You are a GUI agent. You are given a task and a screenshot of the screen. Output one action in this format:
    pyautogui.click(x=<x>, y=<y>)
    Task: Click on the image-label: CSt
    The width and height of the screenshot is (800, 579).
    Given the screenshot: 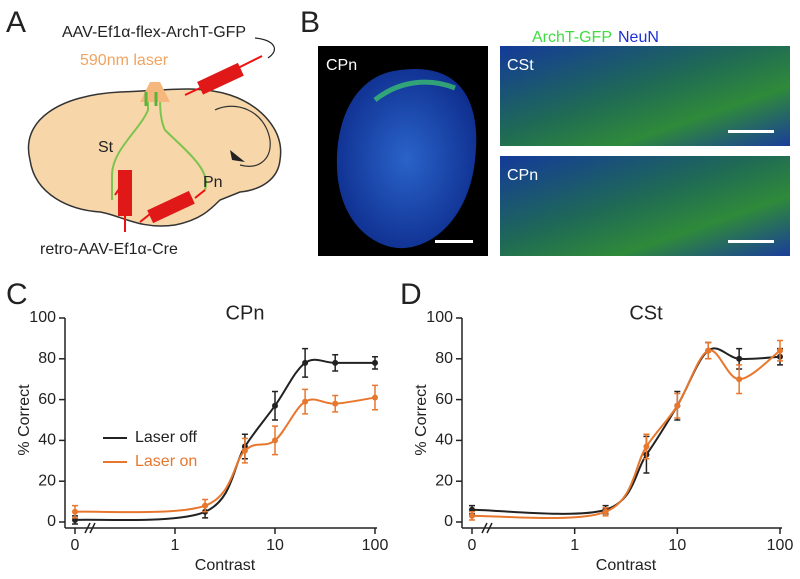 What is the action you would take?
    pyautogui.click(x=520, y=65)
    